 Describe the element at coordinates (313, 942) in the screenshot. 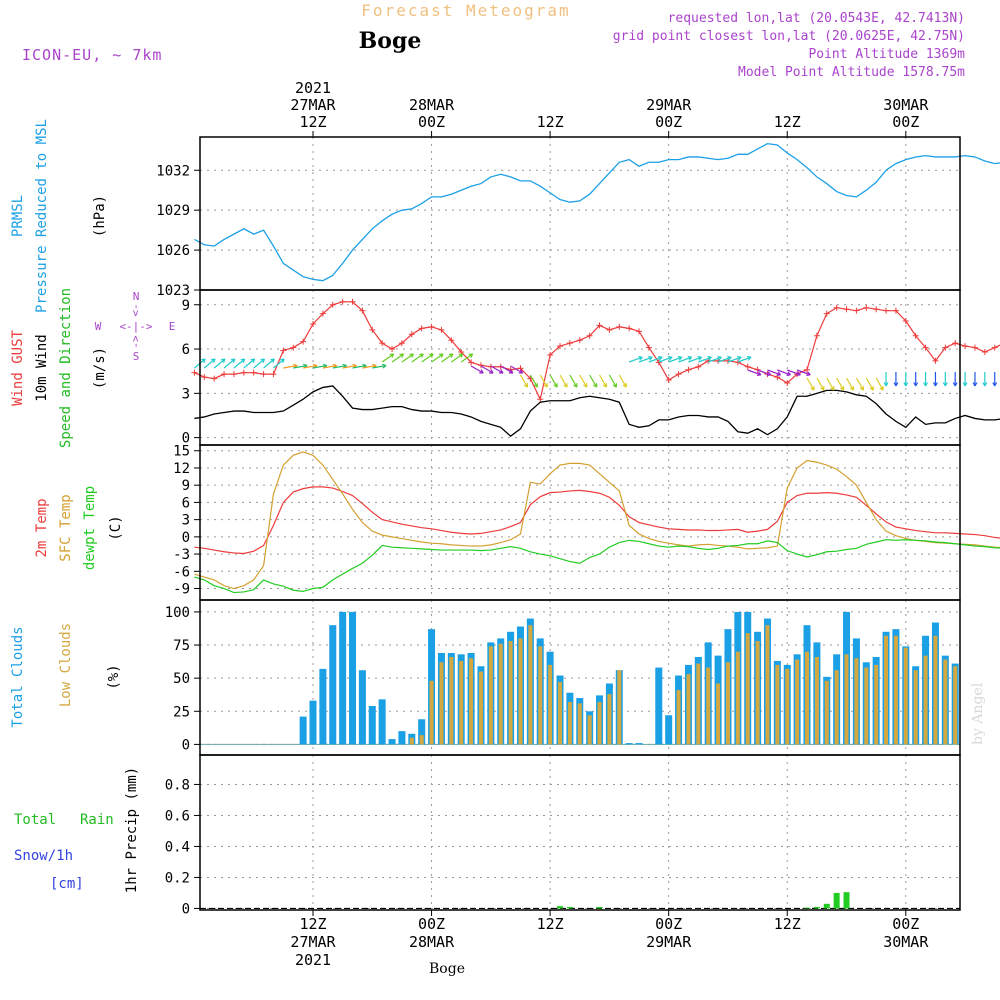

I see `bottom-axis-label-0-1: 27MAR` at that location.